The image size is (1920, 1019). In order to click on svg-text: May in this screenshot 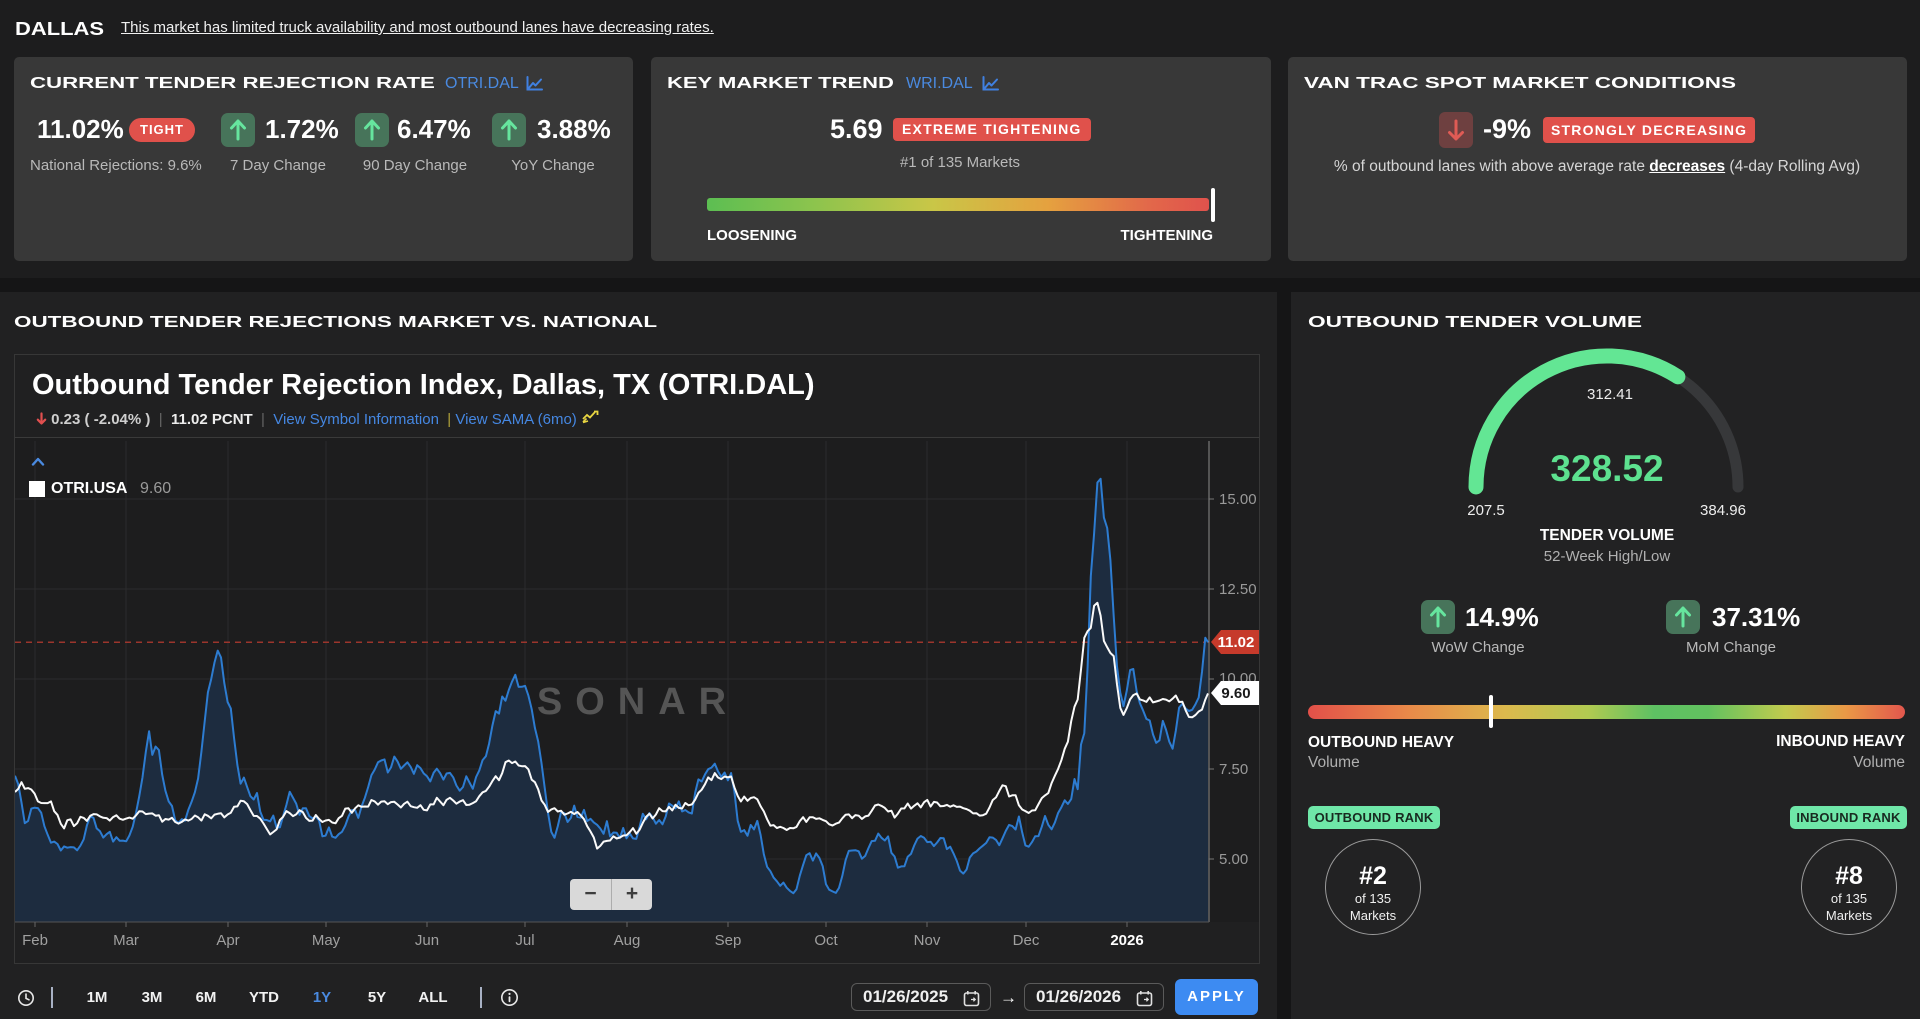, I will do `click(326, 940)`.